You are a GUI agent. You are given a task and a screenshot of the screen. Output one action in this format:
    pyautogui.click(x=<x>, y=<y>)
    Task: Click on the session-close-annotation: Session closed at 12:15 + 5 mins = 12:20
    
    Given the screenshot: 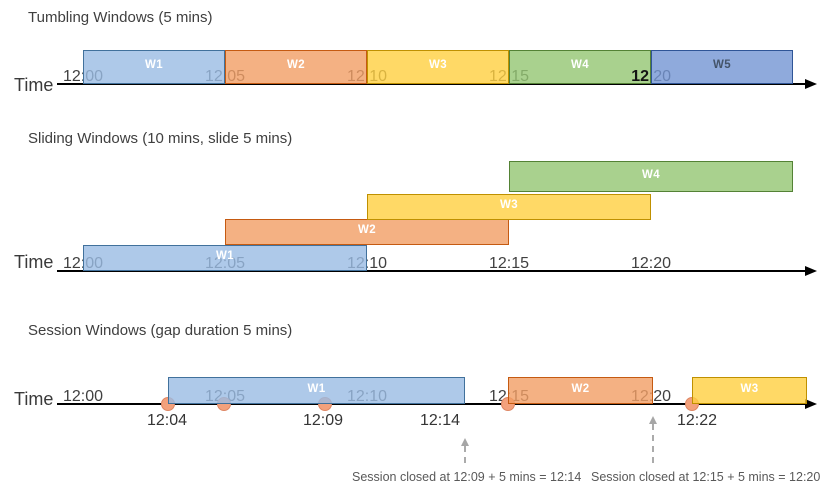 What is the action you would take?
    pyautogui.click(x=706, y=477)
    